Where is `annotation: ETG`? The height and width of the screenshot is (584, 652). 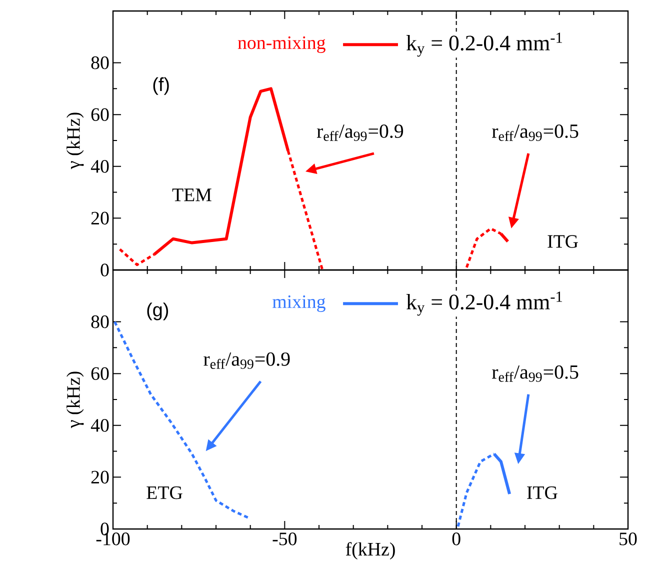
annotation: ETG is located at coordinates (164, 493).